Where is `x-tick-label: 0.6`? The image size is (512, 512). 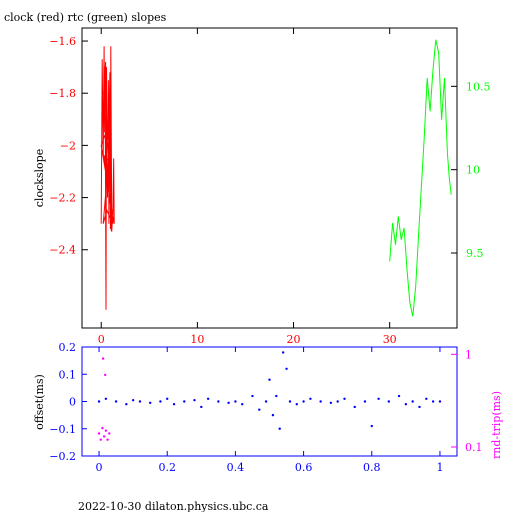
x-tick-label: 0.6 is located at coordinates (304, 467).